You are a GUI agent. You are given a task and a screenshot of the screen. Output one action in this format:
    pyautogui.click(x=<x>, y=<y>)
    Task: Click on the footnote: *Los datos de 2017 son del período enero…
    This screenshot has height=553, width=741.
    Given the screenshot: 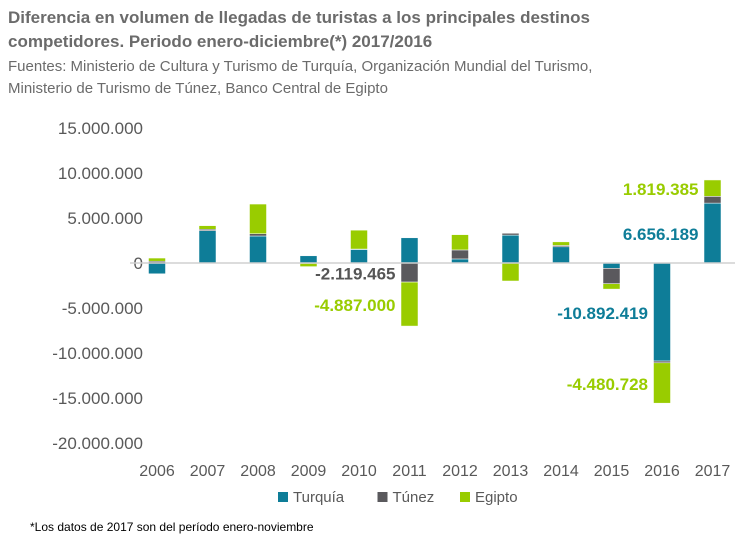 What is the action you would take?
    pyautogui.click(x=172, y=527)
    